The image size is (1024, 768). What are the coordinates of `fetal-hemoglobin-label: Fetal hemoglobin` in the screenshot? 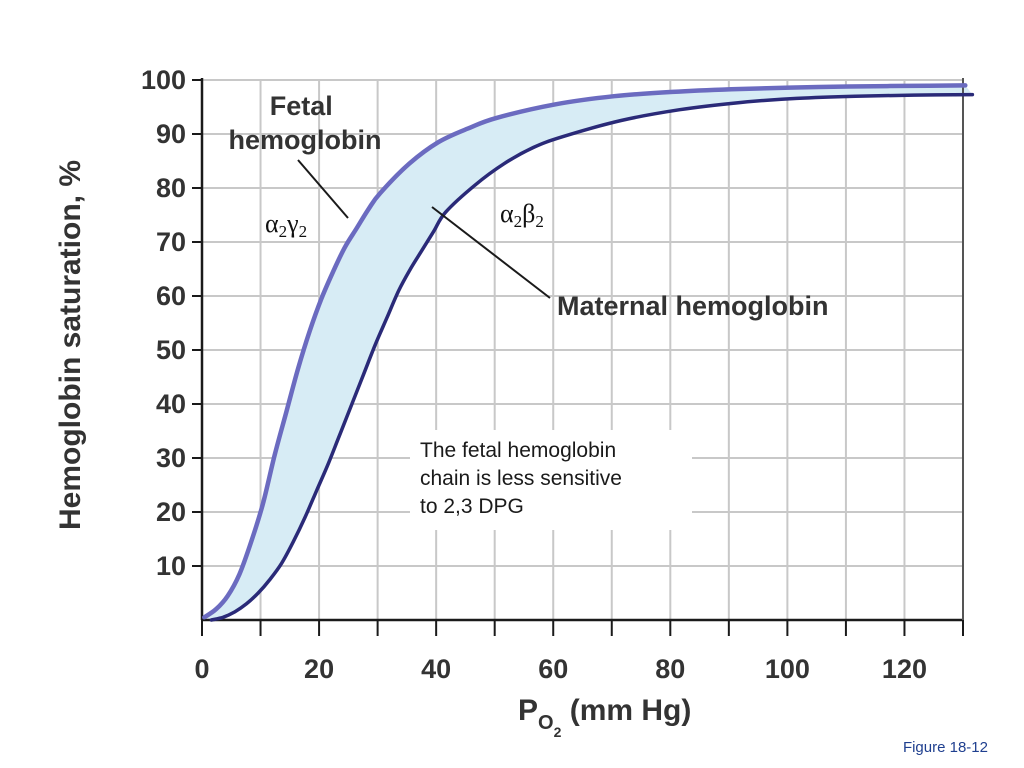 It's located at (305, 123).